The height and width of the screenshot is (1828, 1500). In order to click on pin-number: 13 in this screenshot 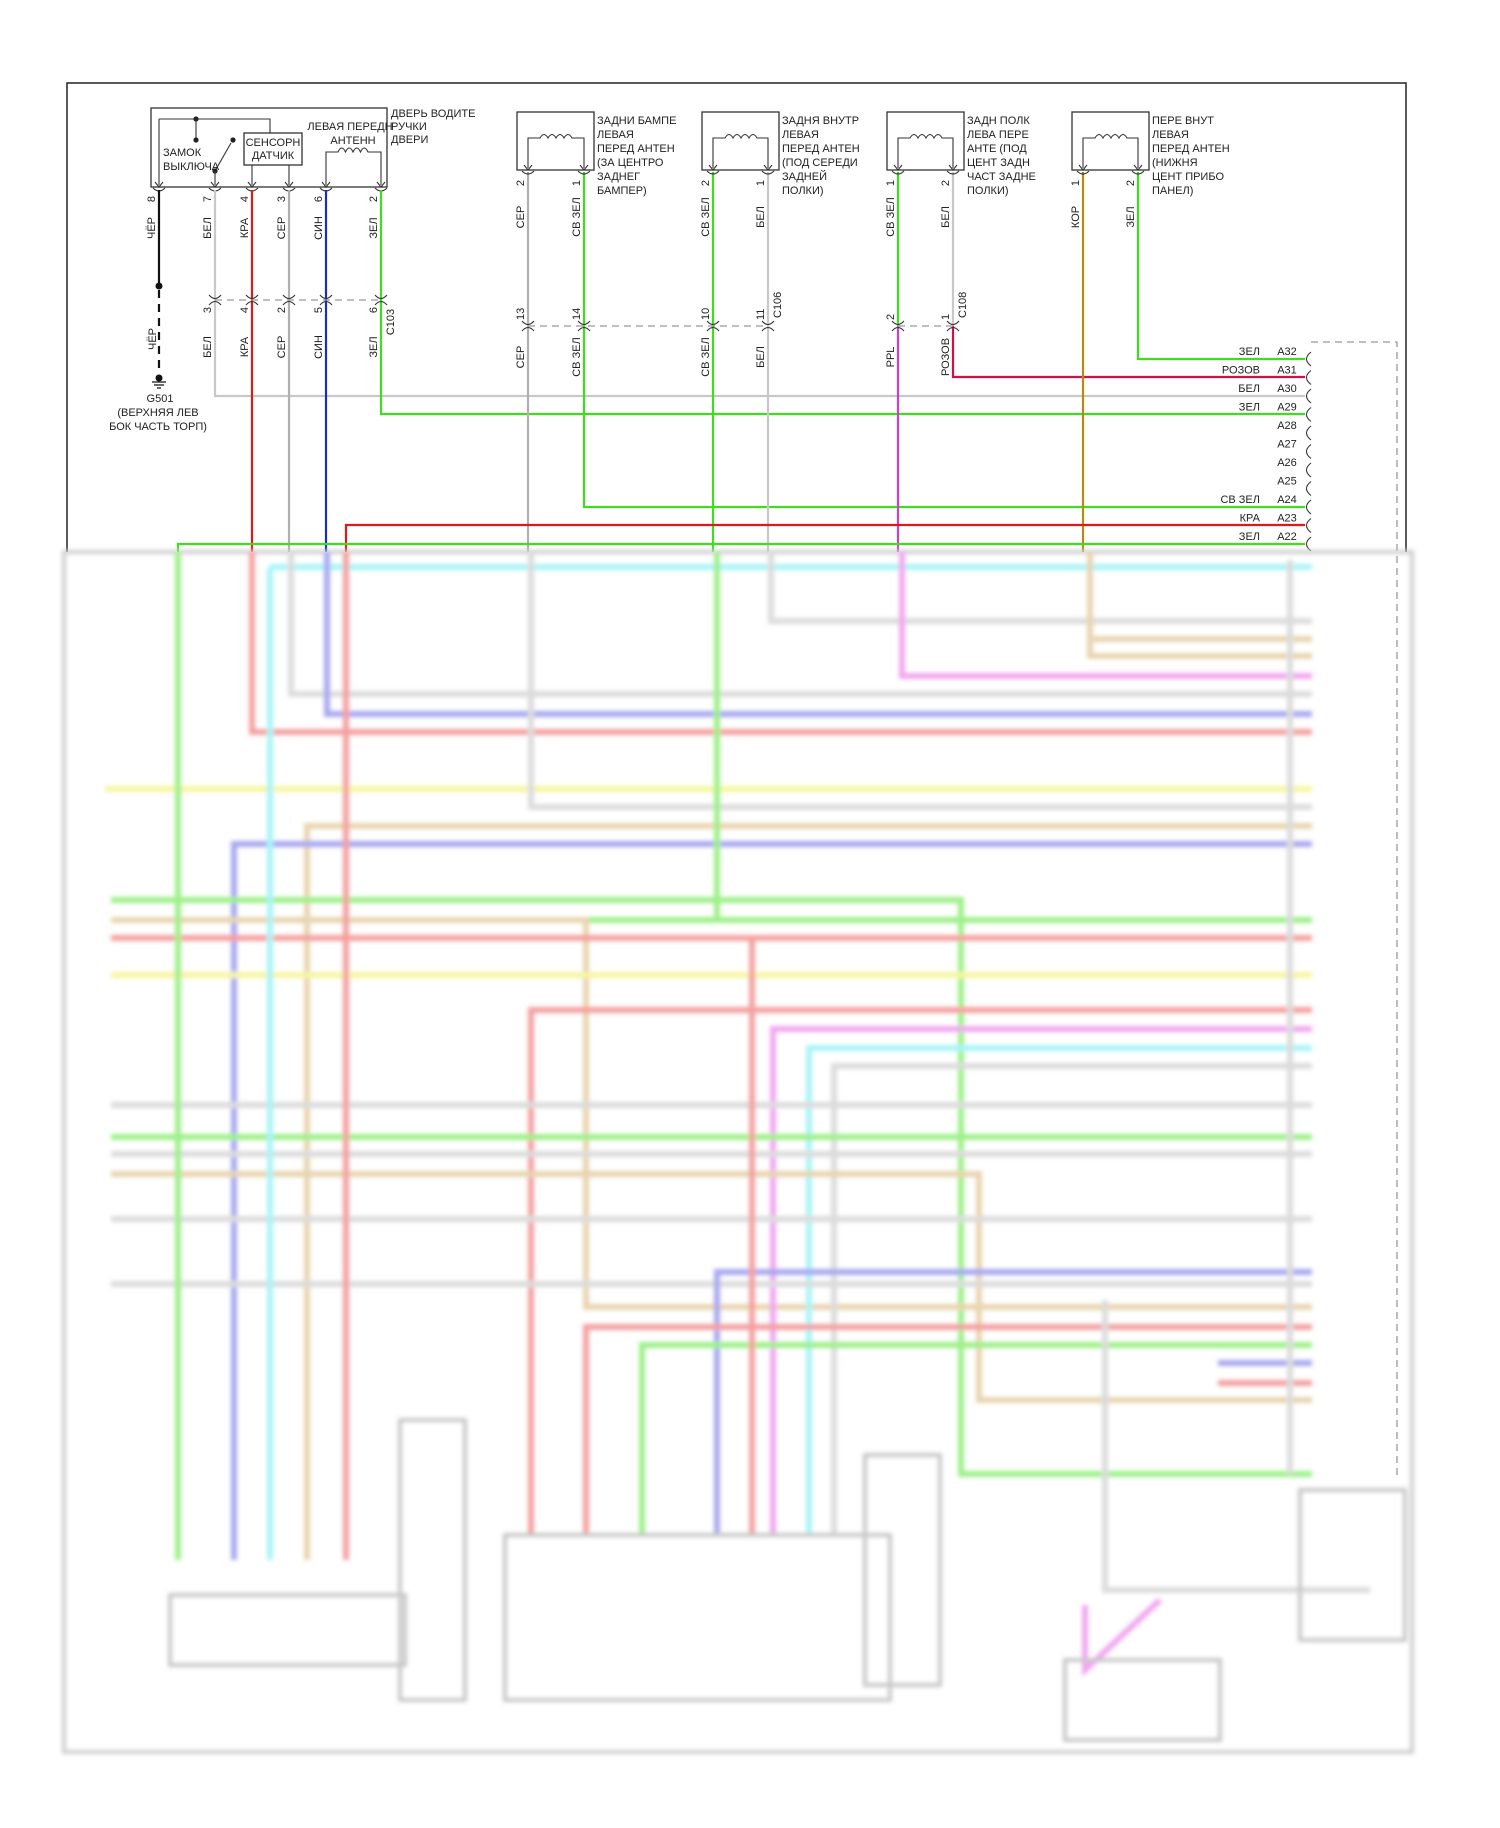, I will do `click(521, 314)`.